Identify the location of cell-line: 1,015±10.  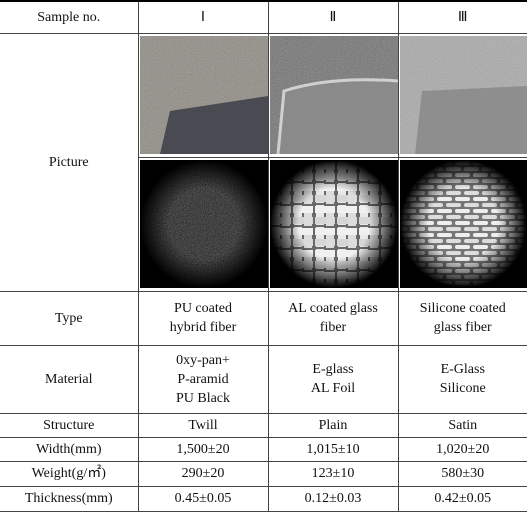
(333, 449).